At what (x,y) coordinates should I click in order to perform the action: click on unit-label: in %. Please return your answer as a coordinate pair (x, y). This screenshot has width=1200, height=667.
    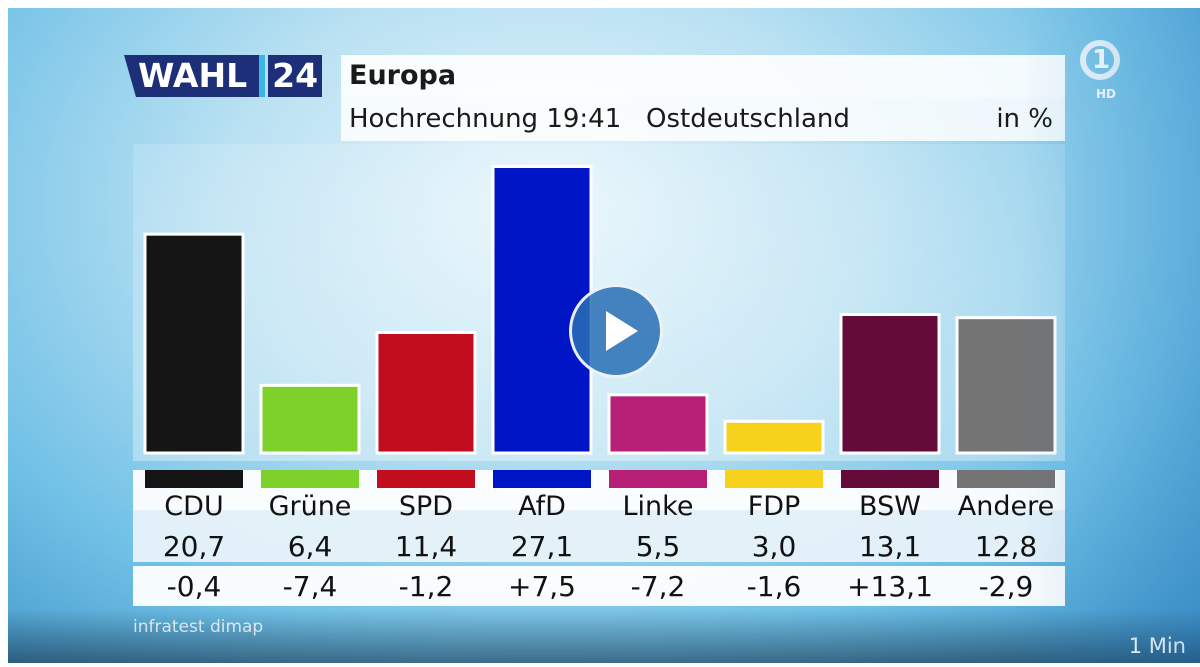
    Looking at the image, I should click on (1024, 119).